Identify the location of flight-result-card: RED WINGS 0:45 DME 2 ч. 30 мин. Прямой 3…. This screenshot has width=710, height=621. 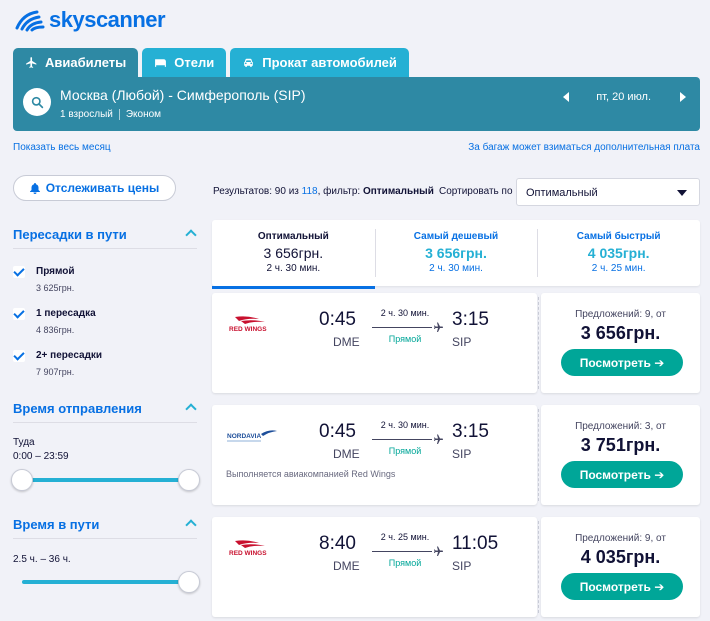
(456, 343).